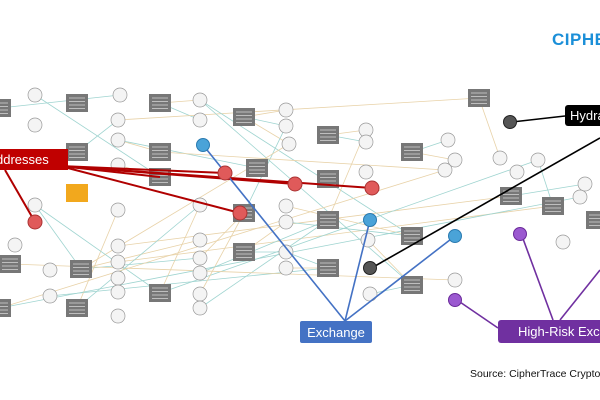  I want to click on high-risk-exchange-callout: High-Risk Exch, so click(549, 331).